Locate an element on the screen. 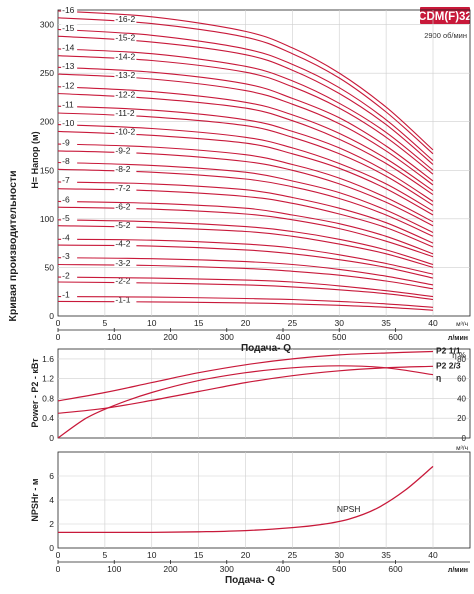 The image size is (474, 594). curve-label: -11 is located at coordinates (68, 105).